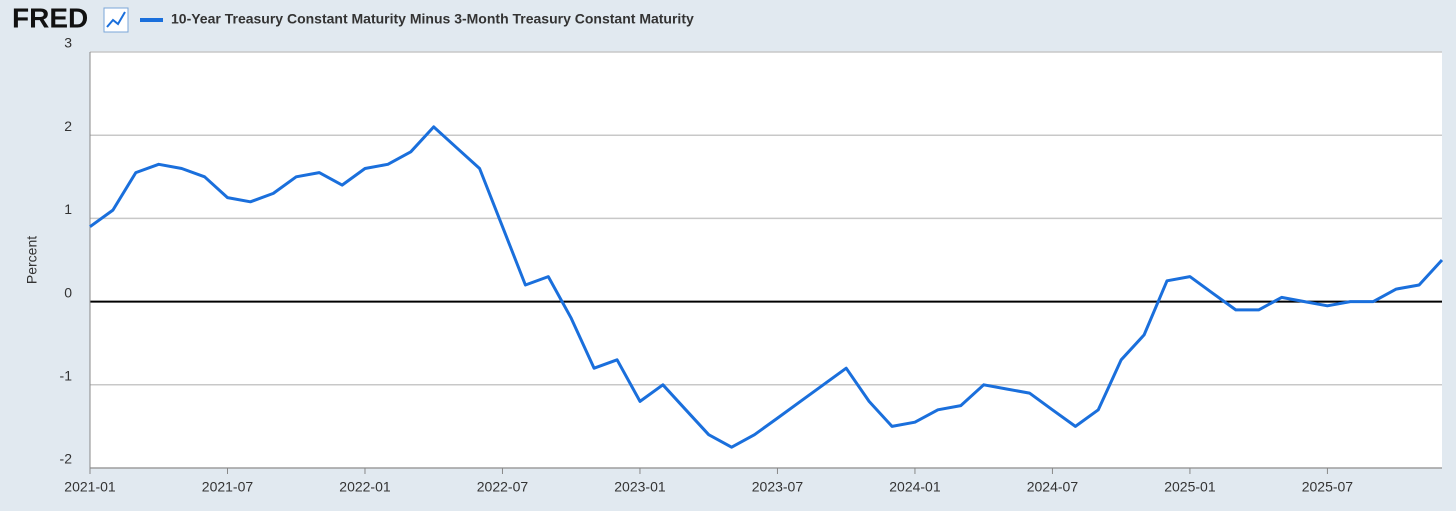 Image resolution: width=1456 pixels, height=511 pixels. I want to click on y-axis-label: Percent, so click(32, 260).